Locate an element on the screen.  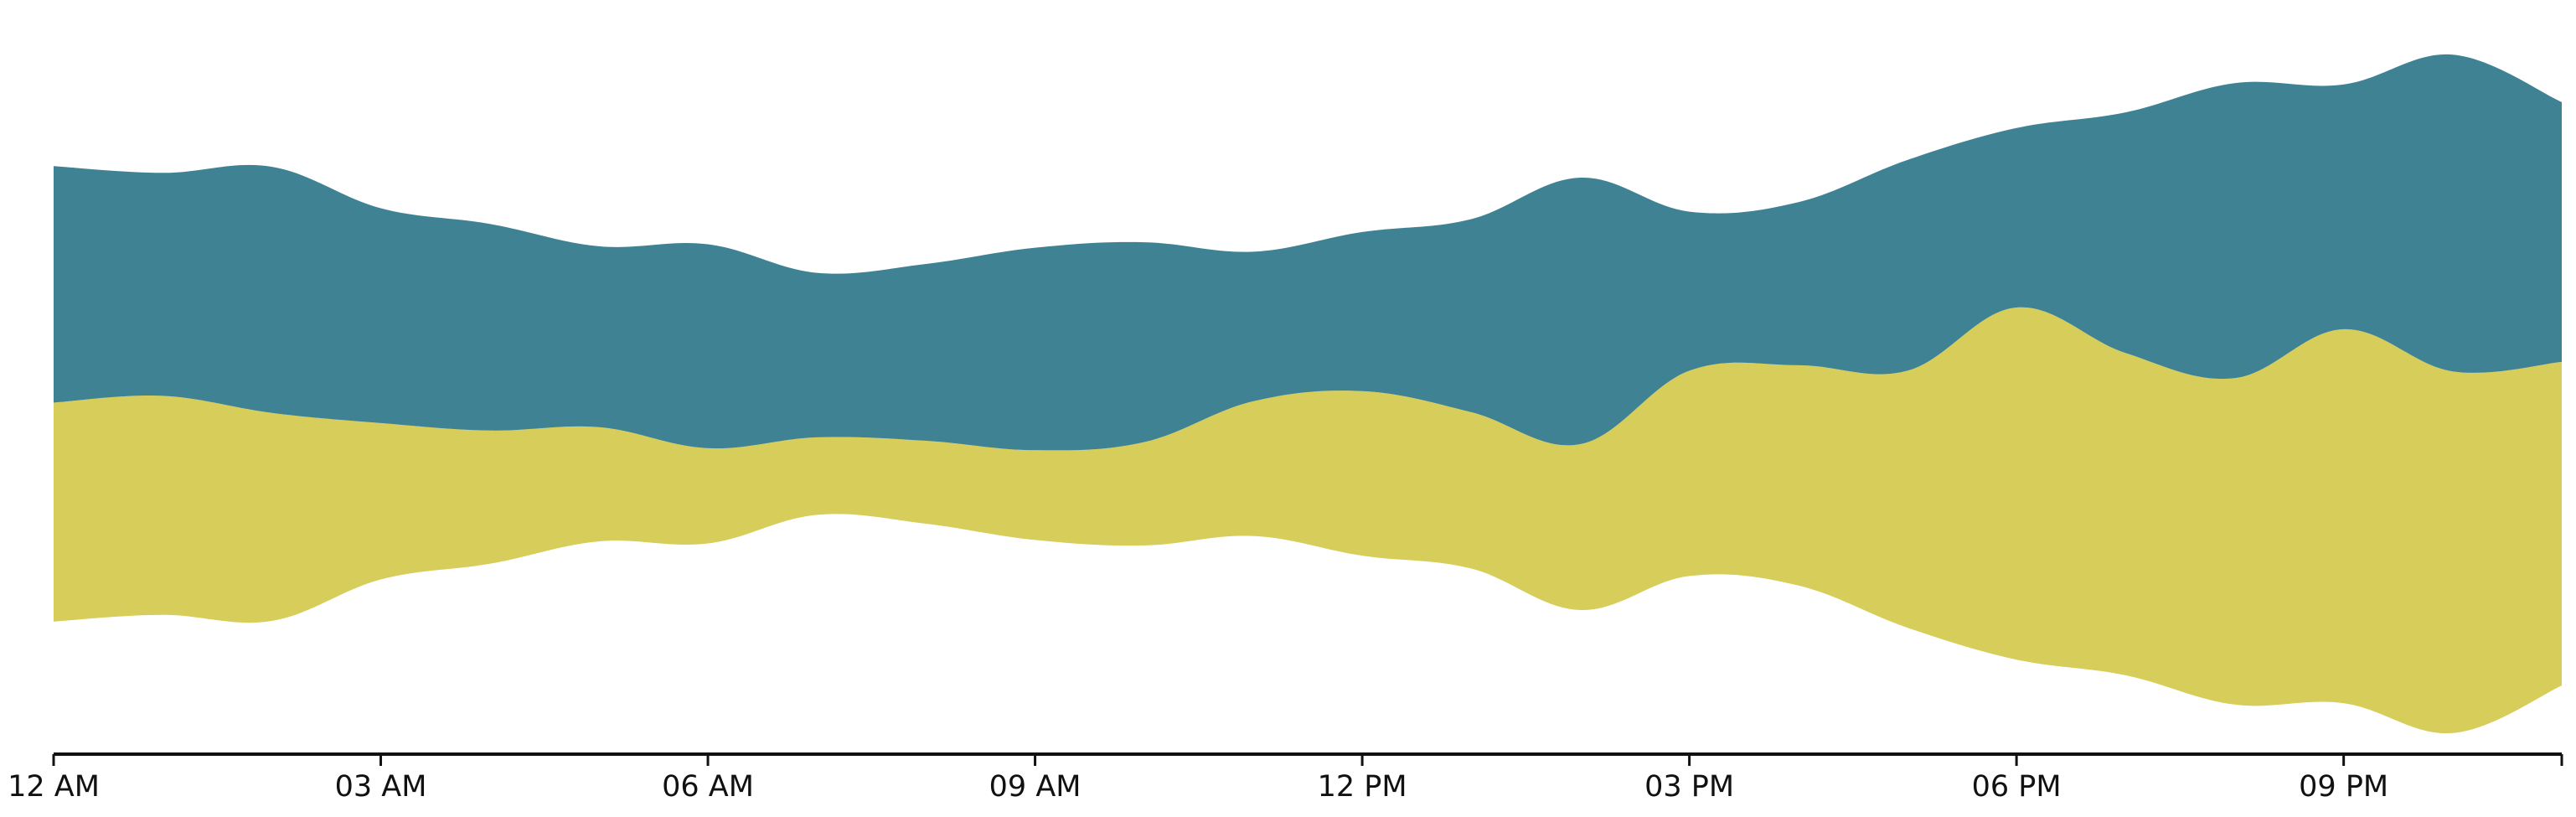
x-tick-label: 12 PM is located at coordinates (1362, 787).